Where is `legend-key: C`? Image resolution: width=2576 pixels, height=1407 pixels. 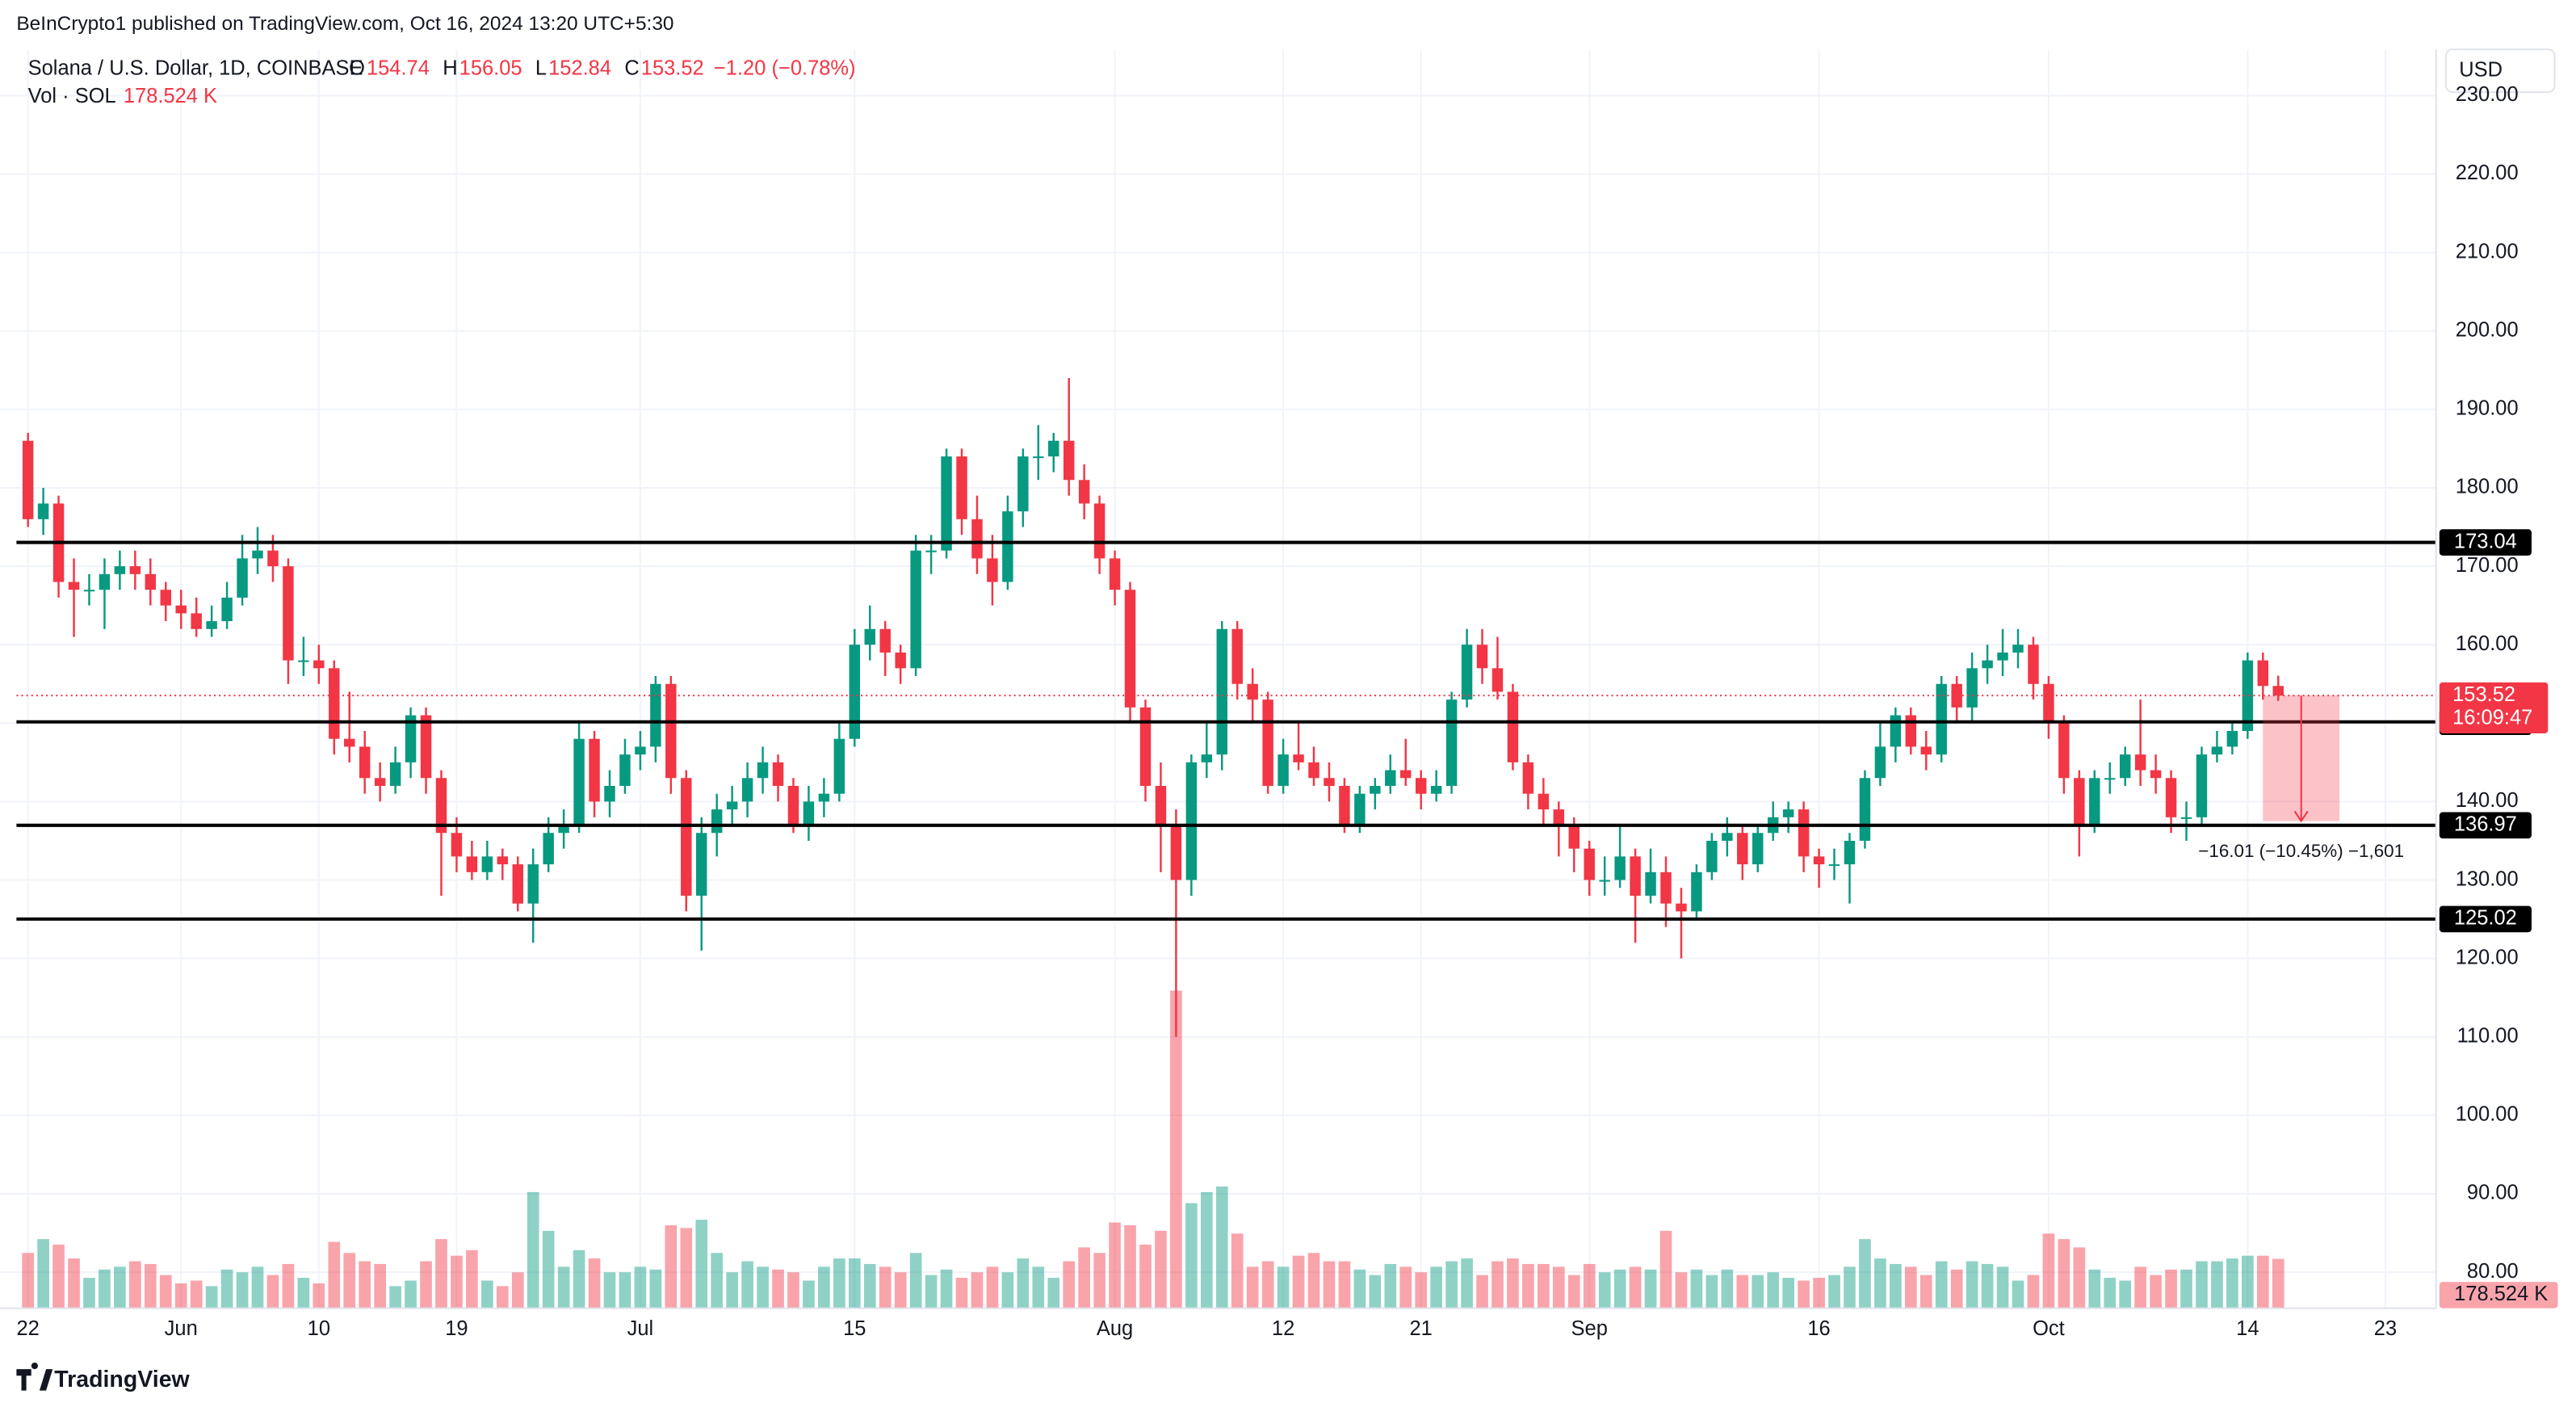
legend-key: C is located at coordinates (631, 68).